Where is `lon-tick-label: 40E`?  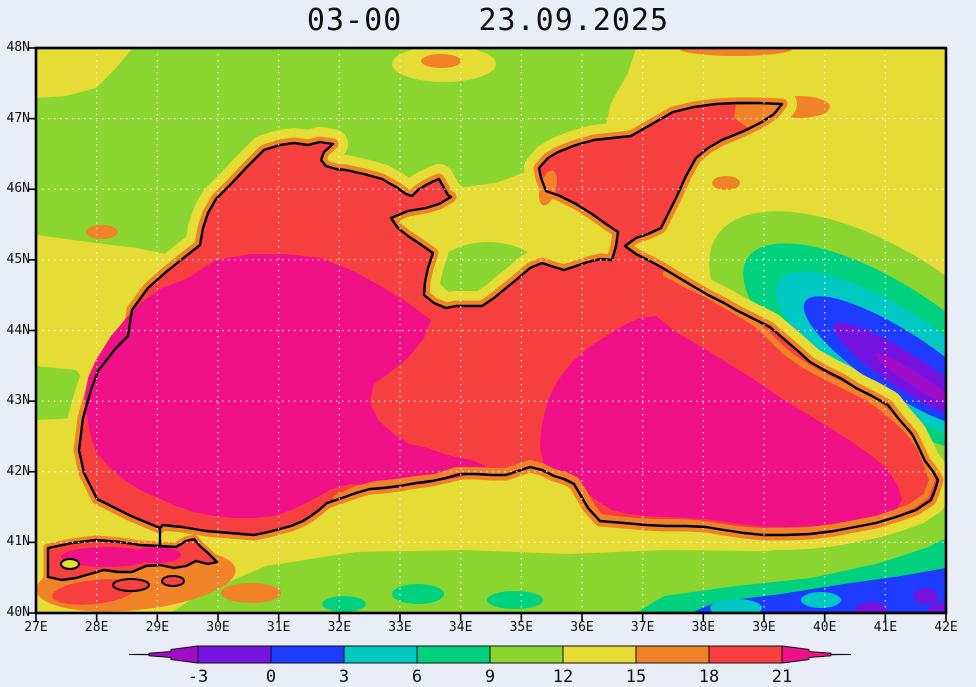
lon-tick-label: 40E is located at coordinates (824, 627).